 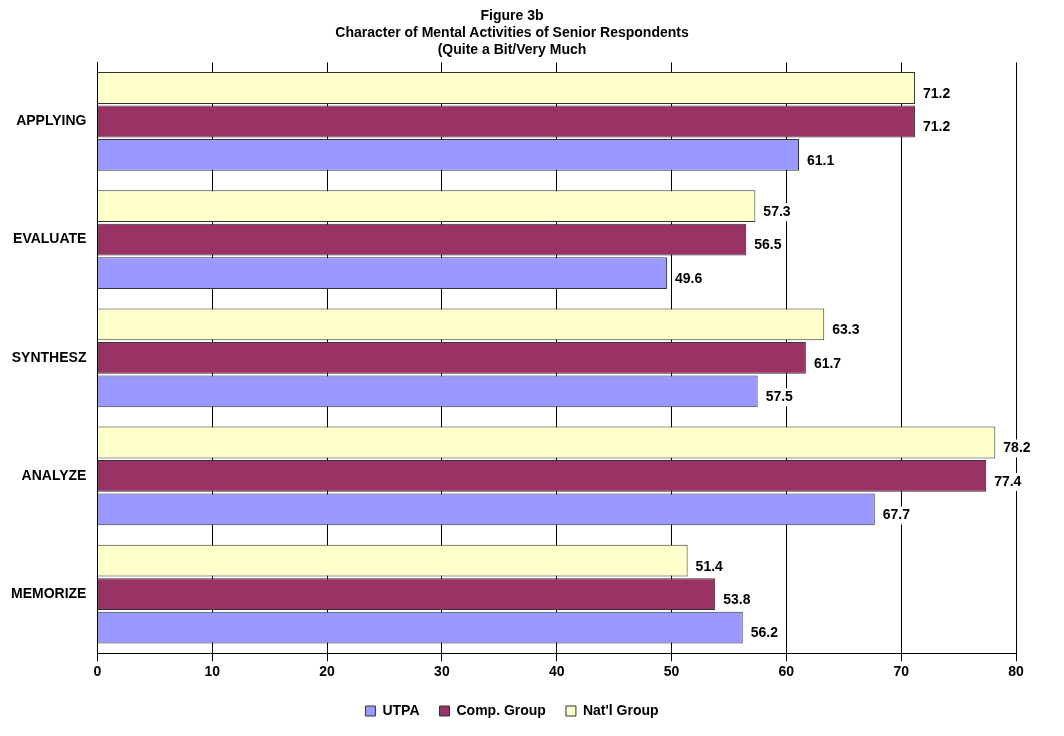 What do you see at coordinates (896, 514) in the screenshot?
I see `data-label: 67.7` at bounding box center [896, 514].